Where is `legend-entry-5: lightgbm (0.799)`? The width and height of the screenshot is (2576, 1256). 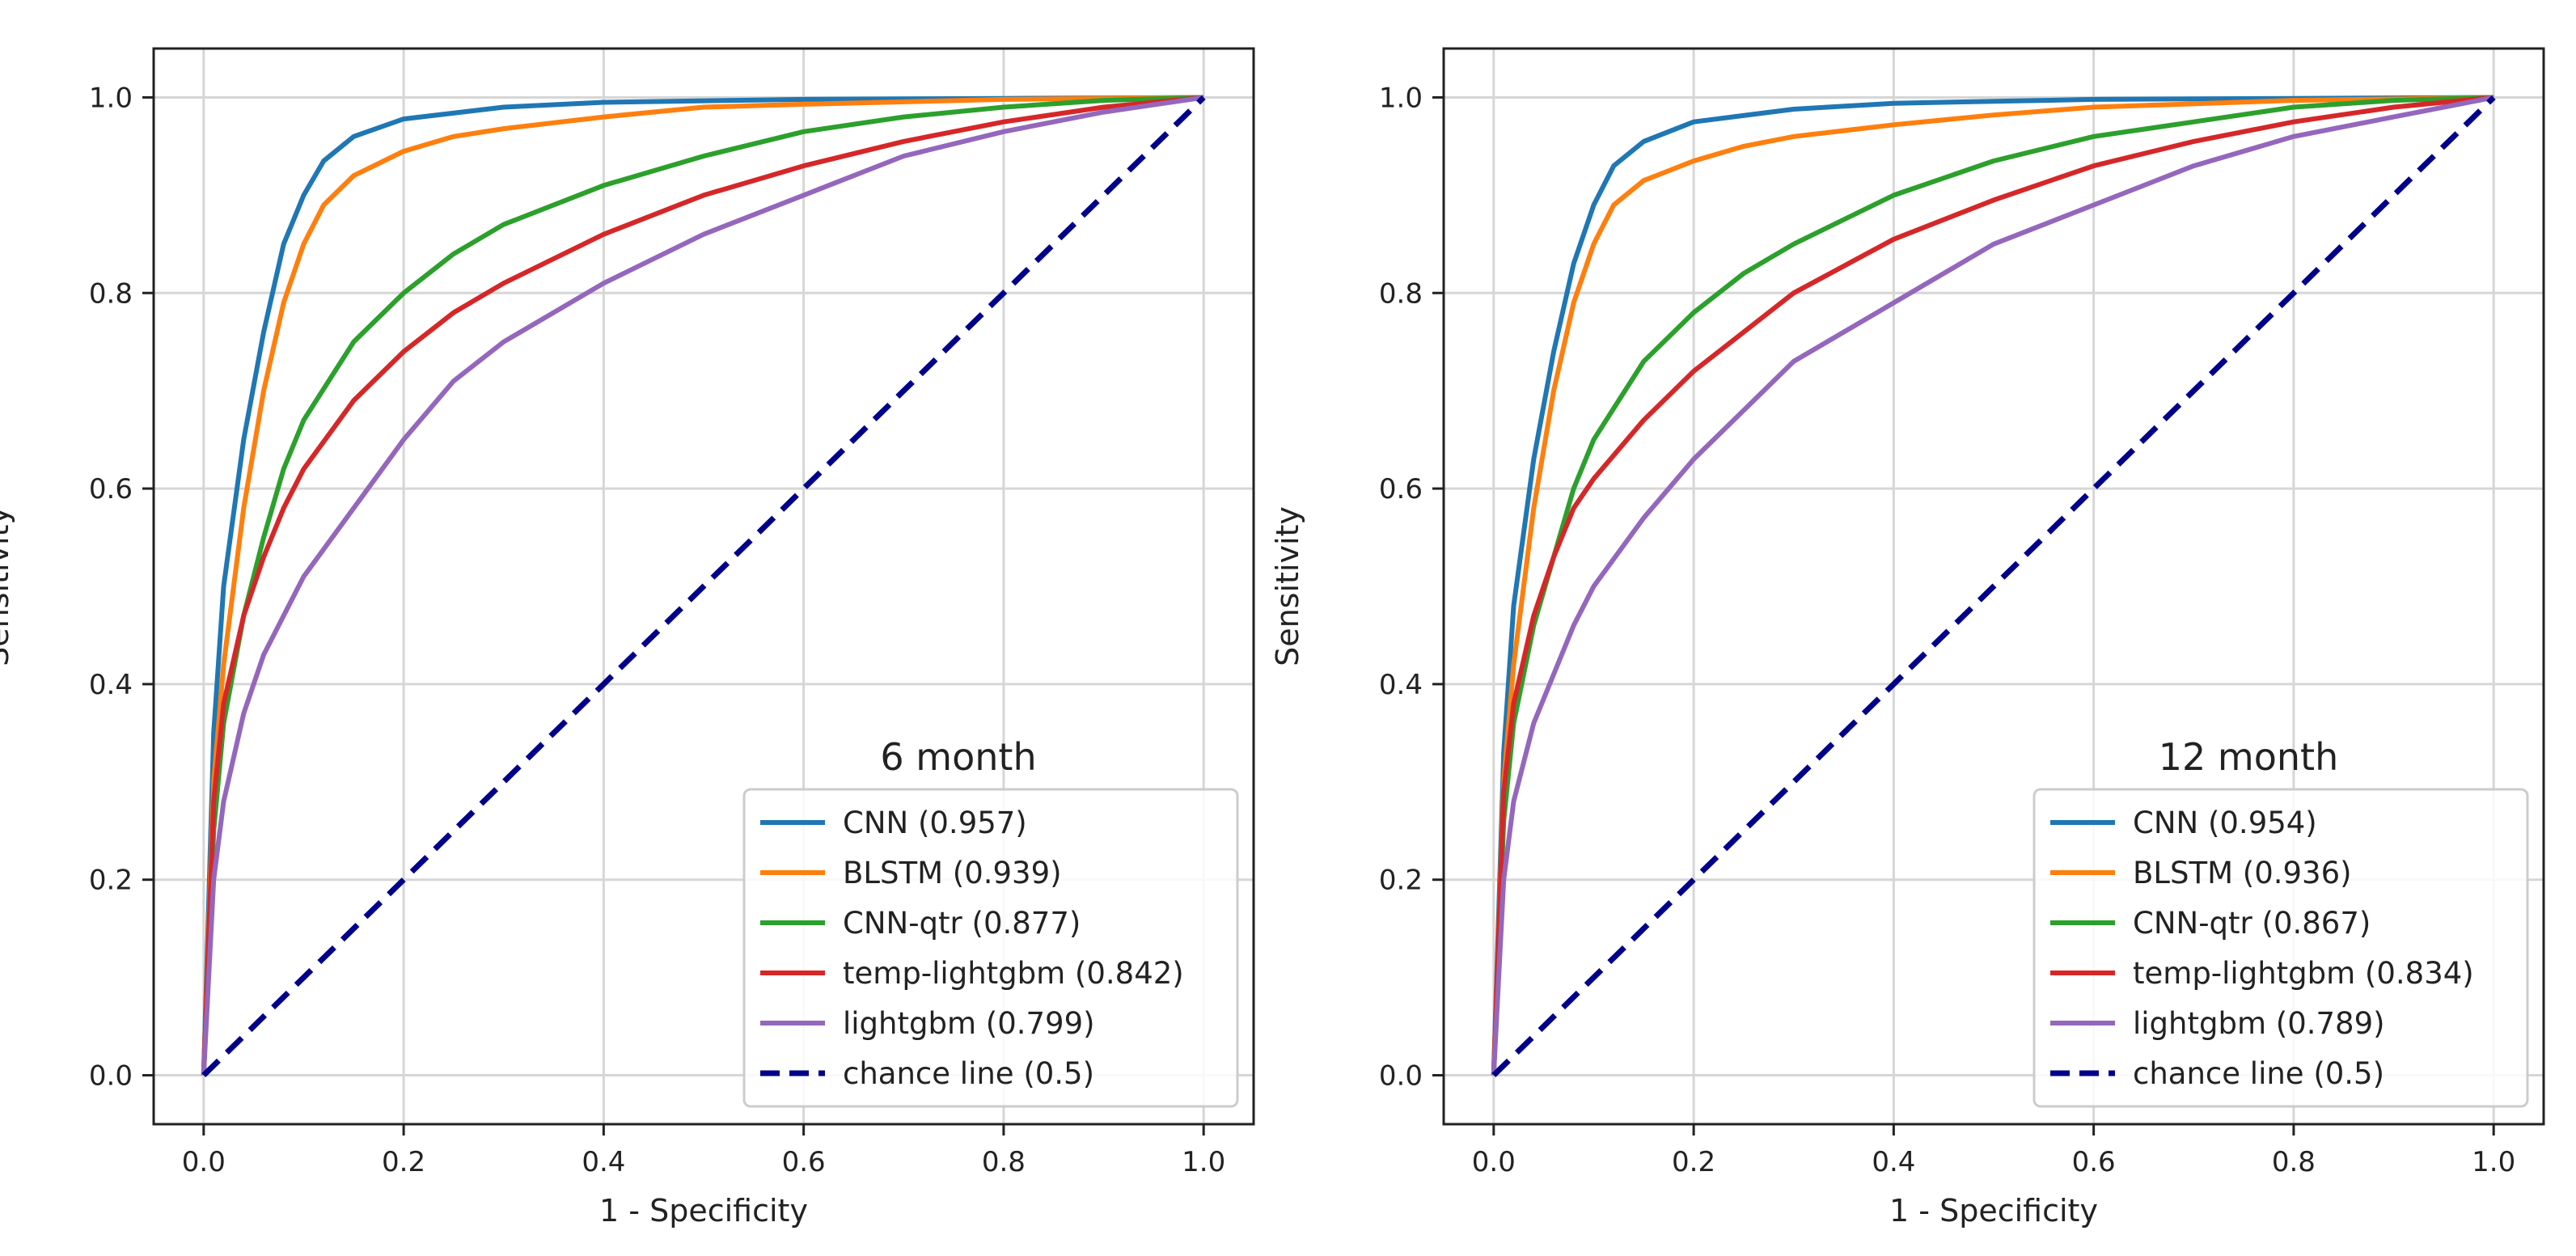 legend-entry-5: lightgbm (0.799) is located at coordinates (969, 1023).